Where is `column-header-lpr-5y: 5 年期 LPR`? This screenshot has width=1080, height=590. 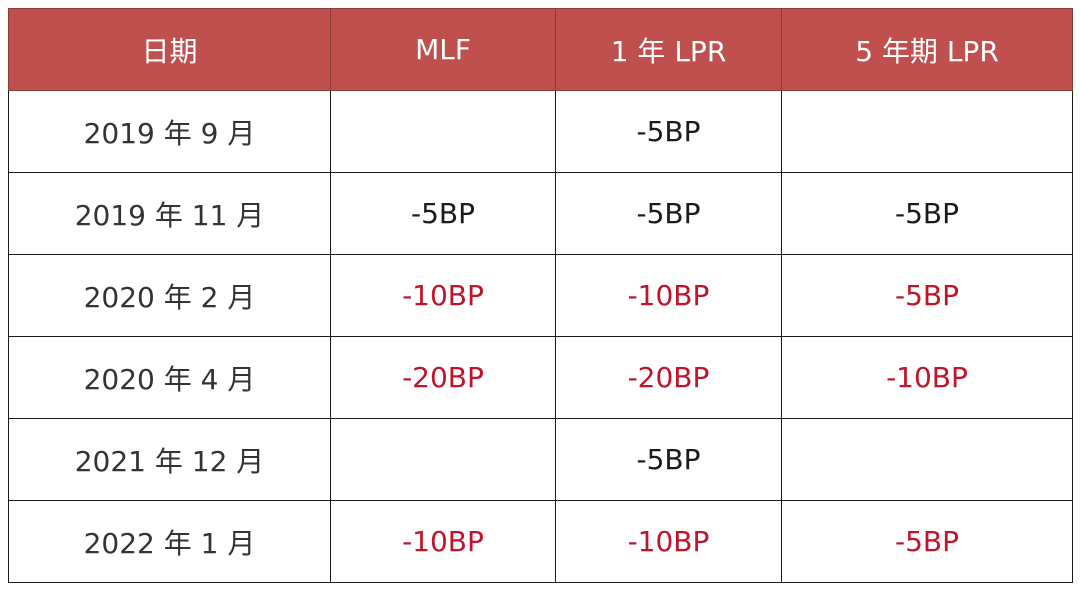 column-header-lpr-5y: 5 年期 LPR is located at coordinates (927, 49).